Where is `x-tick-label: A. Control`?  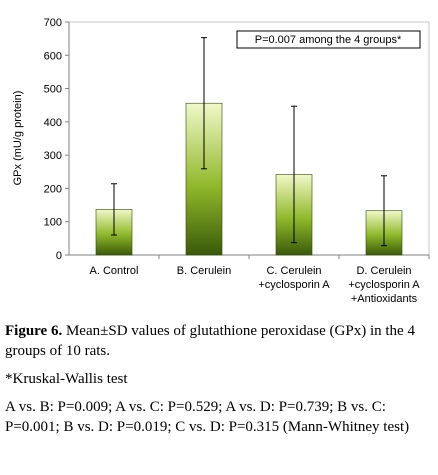
x-tick-label: A. Control is located at coordinates (114, 271).